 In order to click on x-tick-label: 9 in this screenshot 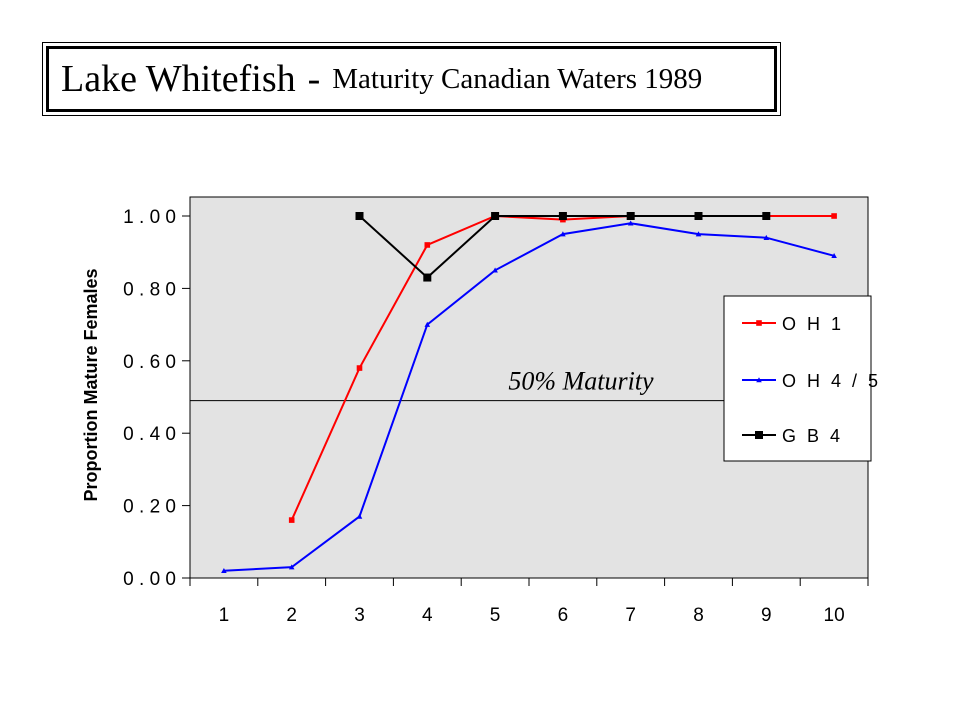, I will do `click(766, 615)`.